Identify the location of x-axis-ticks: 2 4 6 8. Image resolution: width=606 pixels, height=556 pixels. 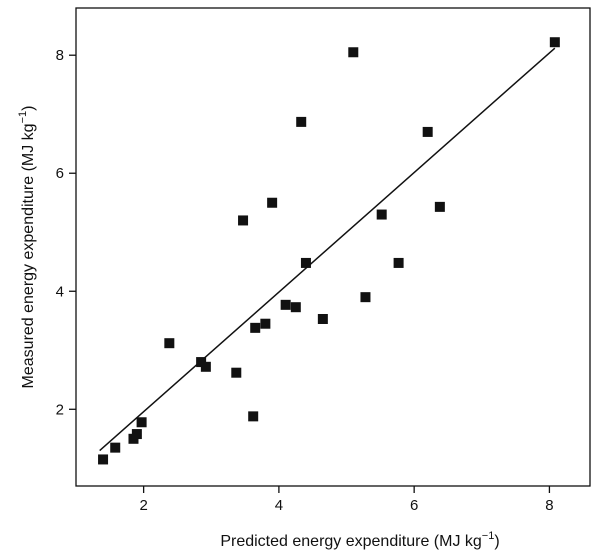
(346, 500).